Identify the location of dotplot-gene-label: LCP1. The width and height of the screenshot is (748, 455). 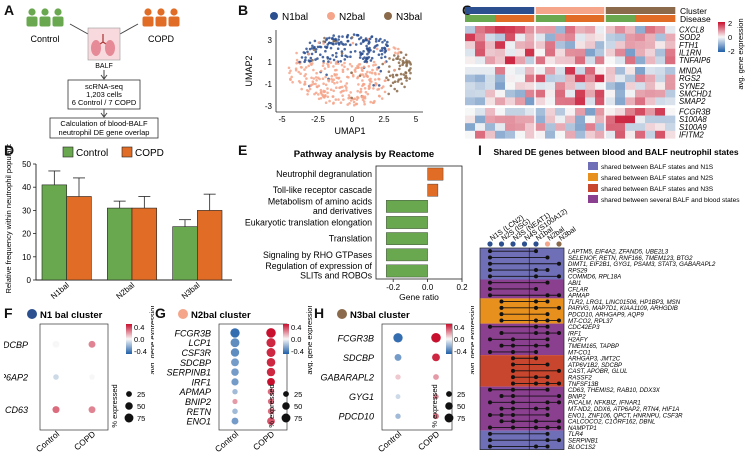
(199, 343).